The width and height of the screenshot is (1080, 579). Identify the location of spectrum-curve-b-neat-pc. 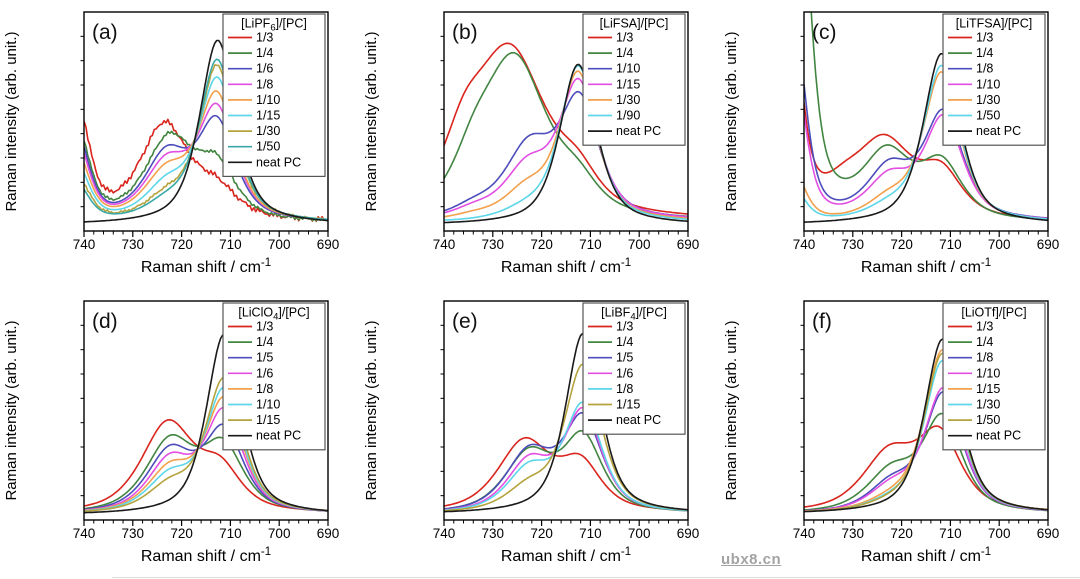
(566, 143).